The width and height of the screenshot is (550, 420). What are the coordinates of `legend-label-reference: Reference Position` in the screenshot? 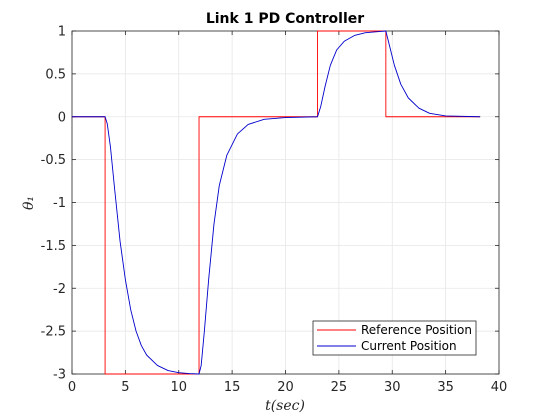 It's located at (416, 330).